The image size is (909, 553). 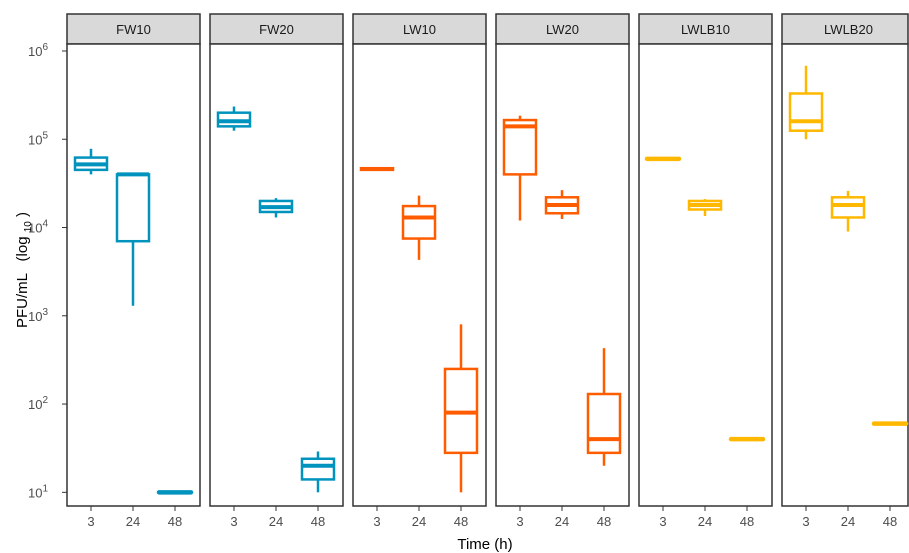 What do you see at coordinates (133, 29) in the screenshot?
I see `strip-label: FW10` at bounding box center [133, 29].